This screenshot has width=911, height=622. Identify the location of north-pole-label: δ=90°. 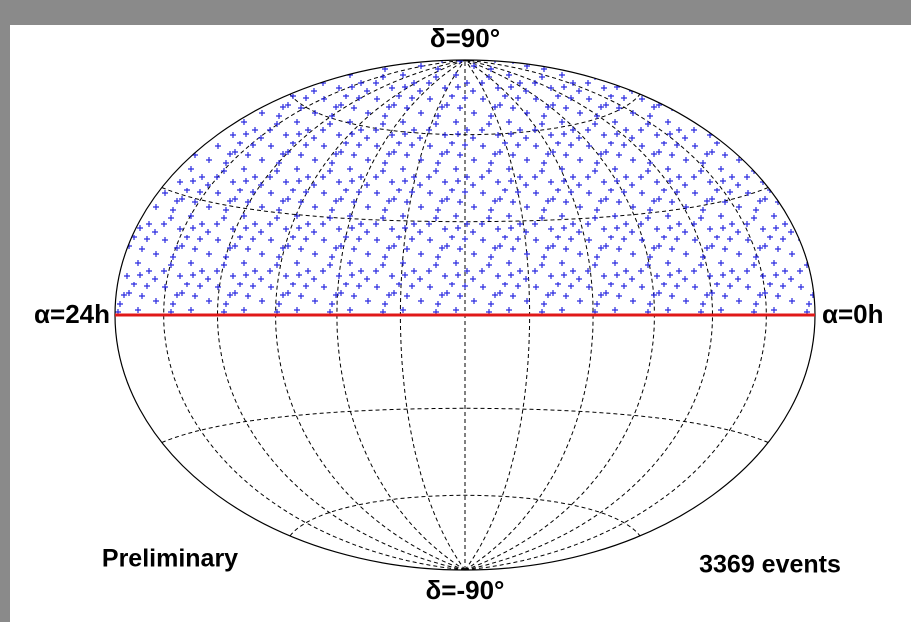
(465, 38).